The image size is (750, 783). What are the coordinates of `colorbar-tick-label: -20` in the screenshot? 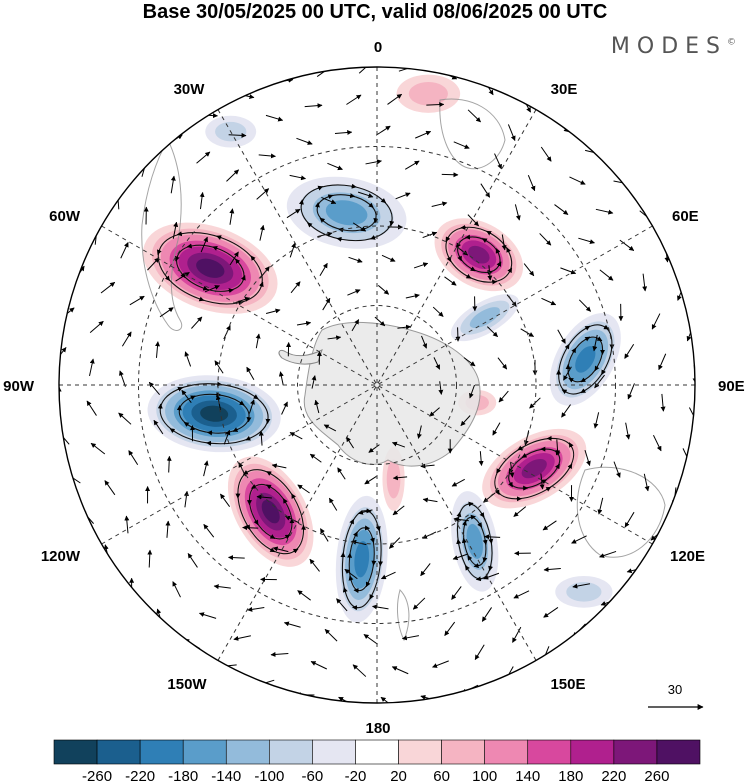 It's located at (356, 775).